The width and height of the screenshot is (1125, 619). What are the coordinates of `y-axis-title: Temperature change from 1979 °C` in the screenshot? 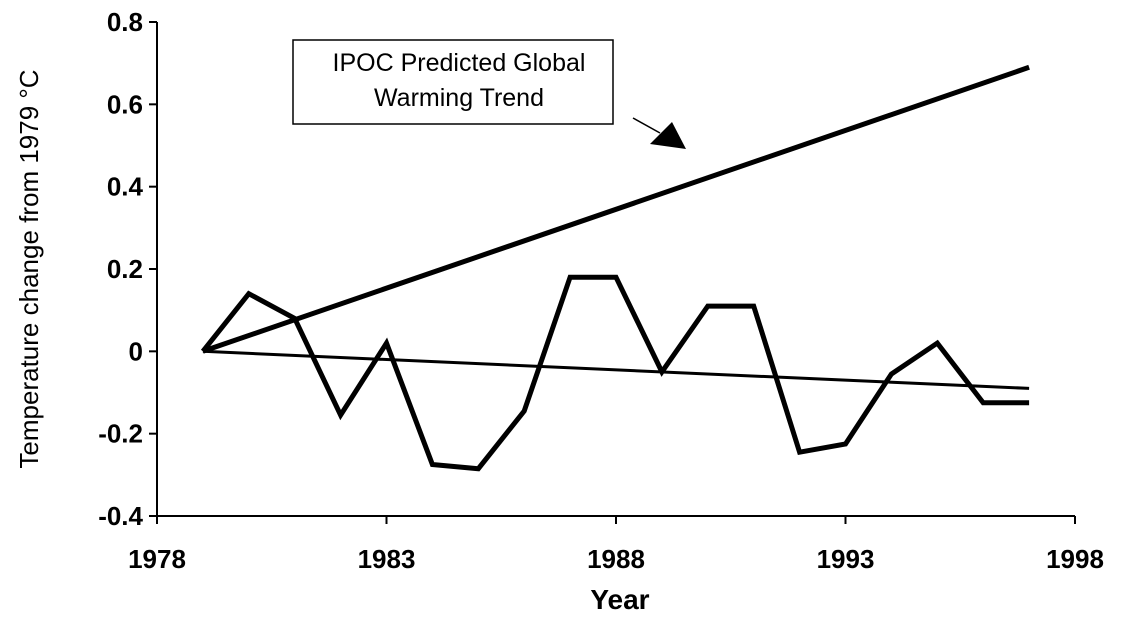 It's located at (29, 268).